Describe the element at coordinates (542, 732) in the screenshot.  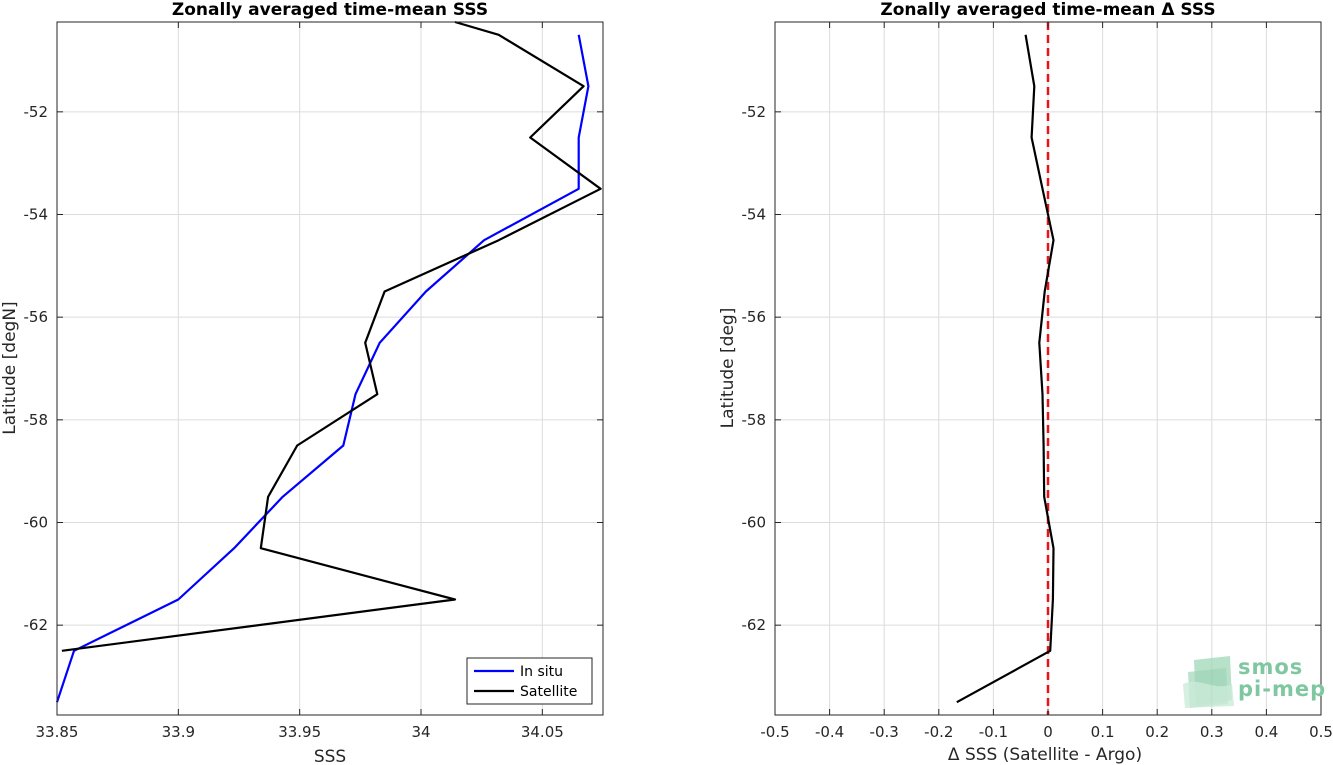
I see `left-x-tick-label: 34.05` at that location.